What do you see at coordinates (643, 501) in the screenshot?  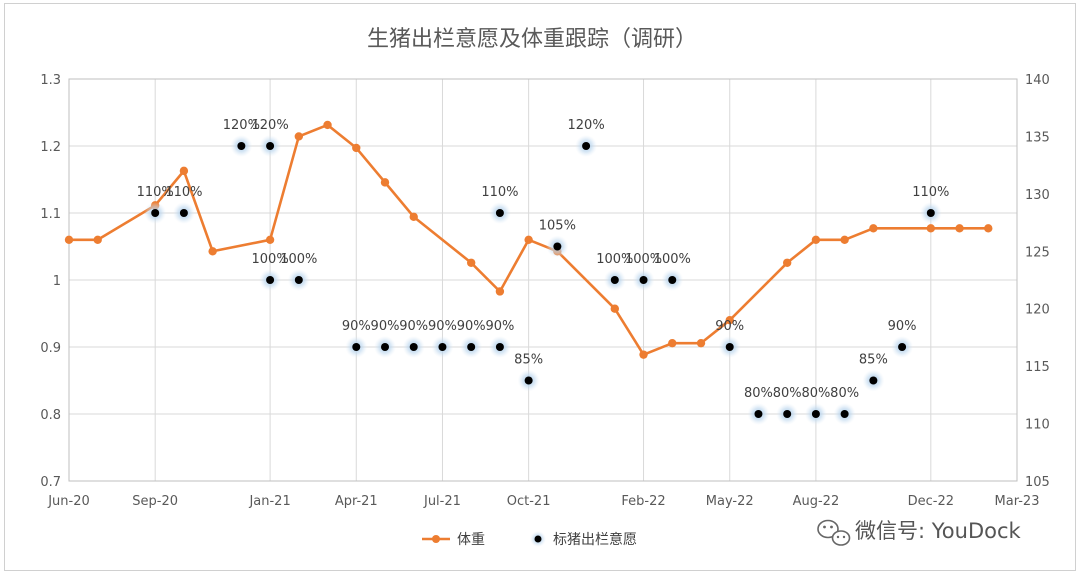 I see `x-tick-label: Feb-22` at bounding box center [643, 501].